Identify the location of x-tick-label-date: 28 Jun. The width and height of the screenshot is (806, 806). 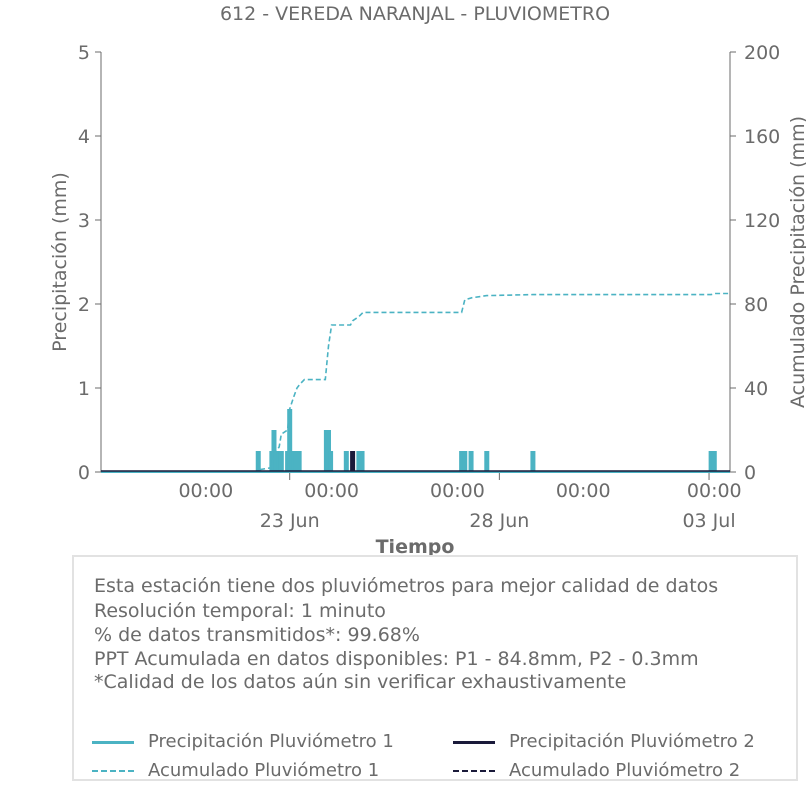
(499, 521).